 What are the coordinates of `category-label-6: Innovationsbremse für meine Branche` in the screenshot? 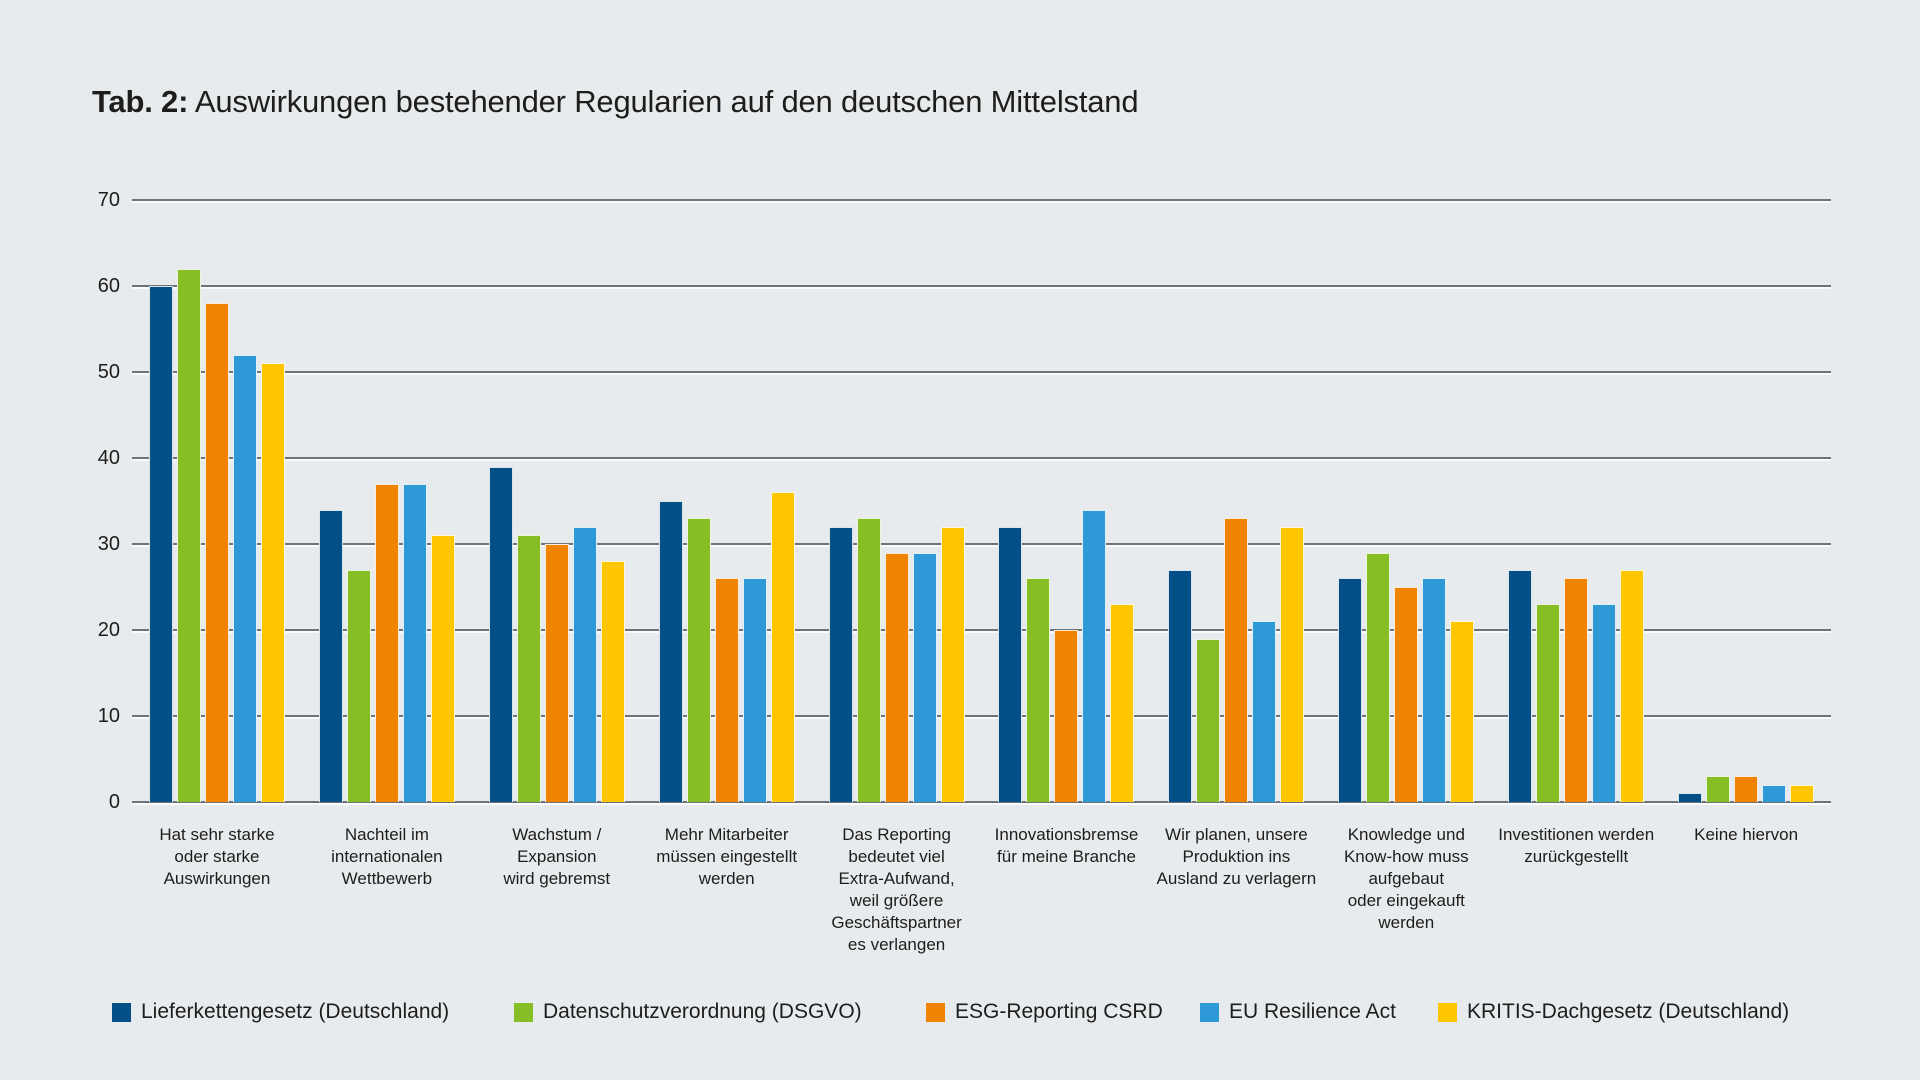 It's located at (1067, 890).